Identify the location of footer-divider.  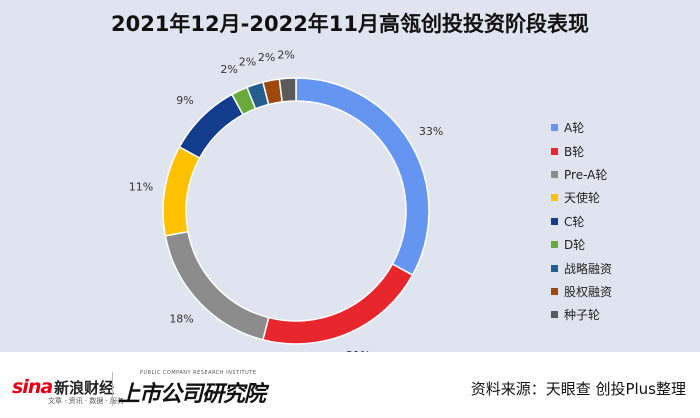
(112, 389).